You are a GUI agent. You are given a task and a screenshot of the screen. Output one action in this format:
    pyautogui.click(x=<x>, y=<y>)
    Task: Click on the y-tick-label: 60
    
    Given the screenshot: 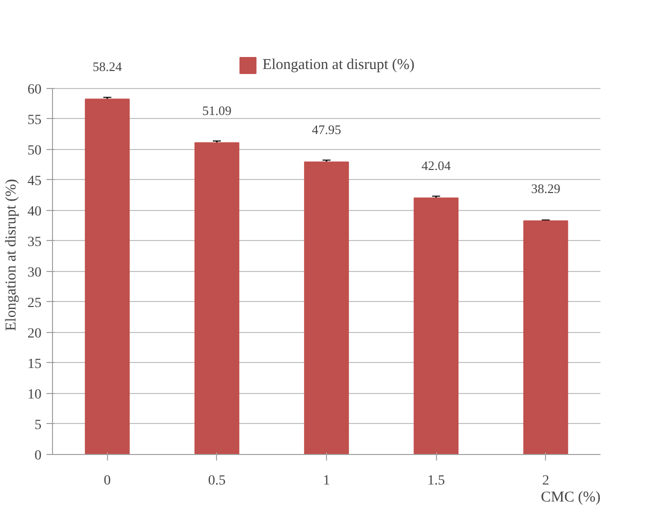 What is the action you would take?
    pyautogui.click(x=35, y=90)
    